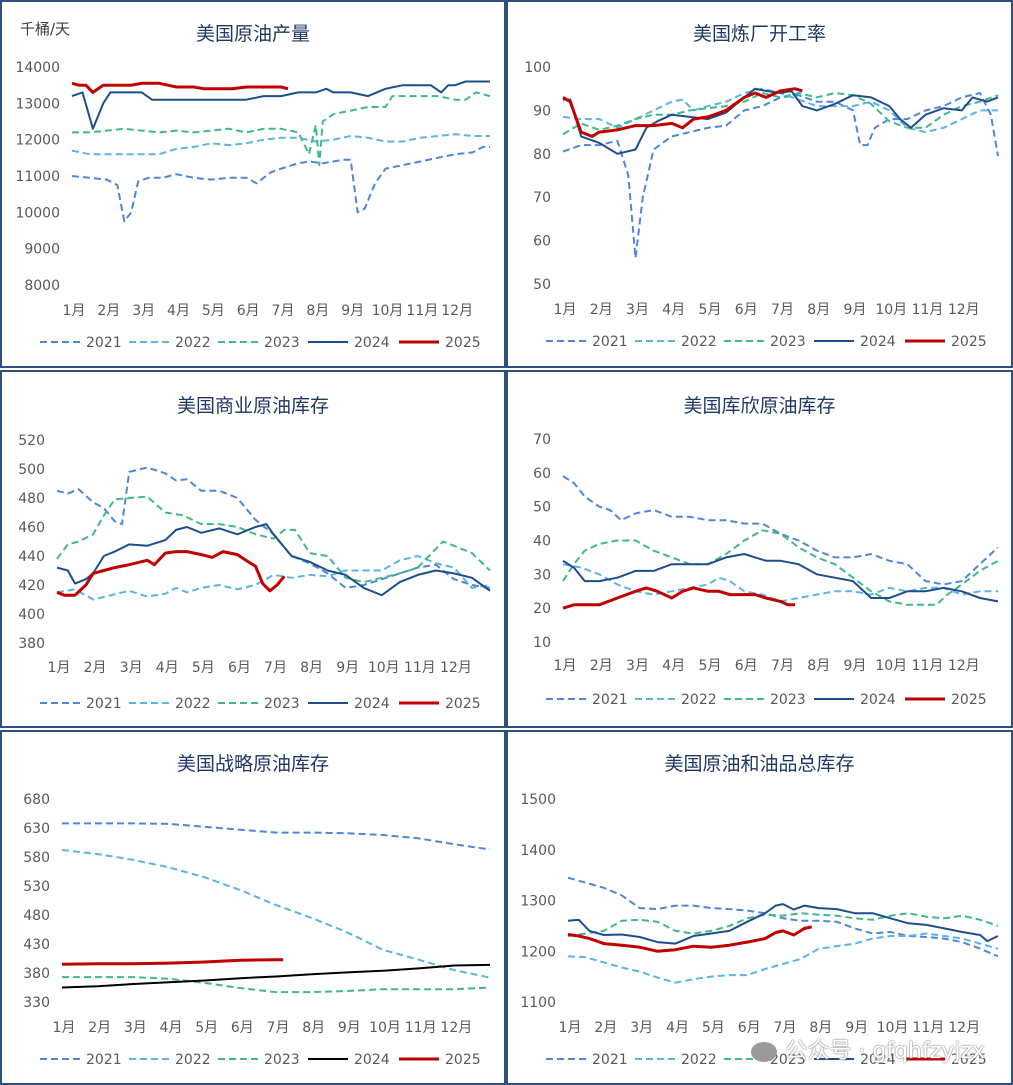 The height and width of the screenshot is (1085, 1013). Describe the element at coordinates (37, 141) in the screenshot. I see `y-tick-label: 12000` at that location.